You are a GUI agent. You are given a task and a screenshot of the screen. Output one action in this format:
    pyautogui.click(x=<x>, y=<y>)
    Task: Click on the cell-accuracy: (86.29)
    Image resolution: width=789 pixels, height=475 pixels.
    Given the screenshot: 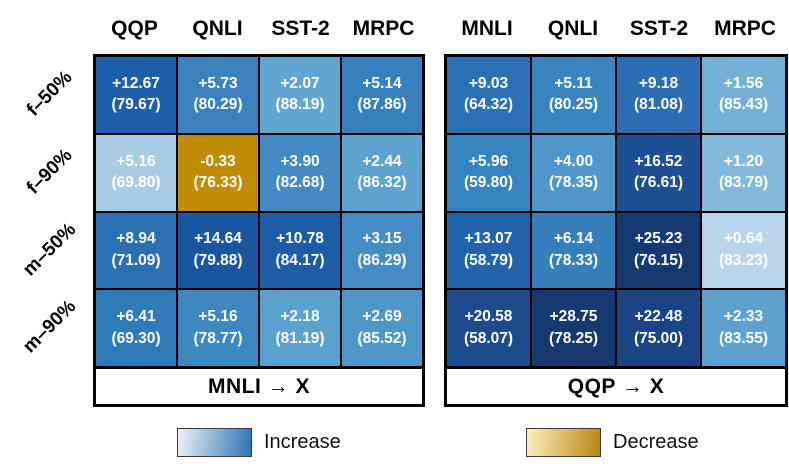 What is the action you would take?
    pyautogui.click(x=382, y=260)
    